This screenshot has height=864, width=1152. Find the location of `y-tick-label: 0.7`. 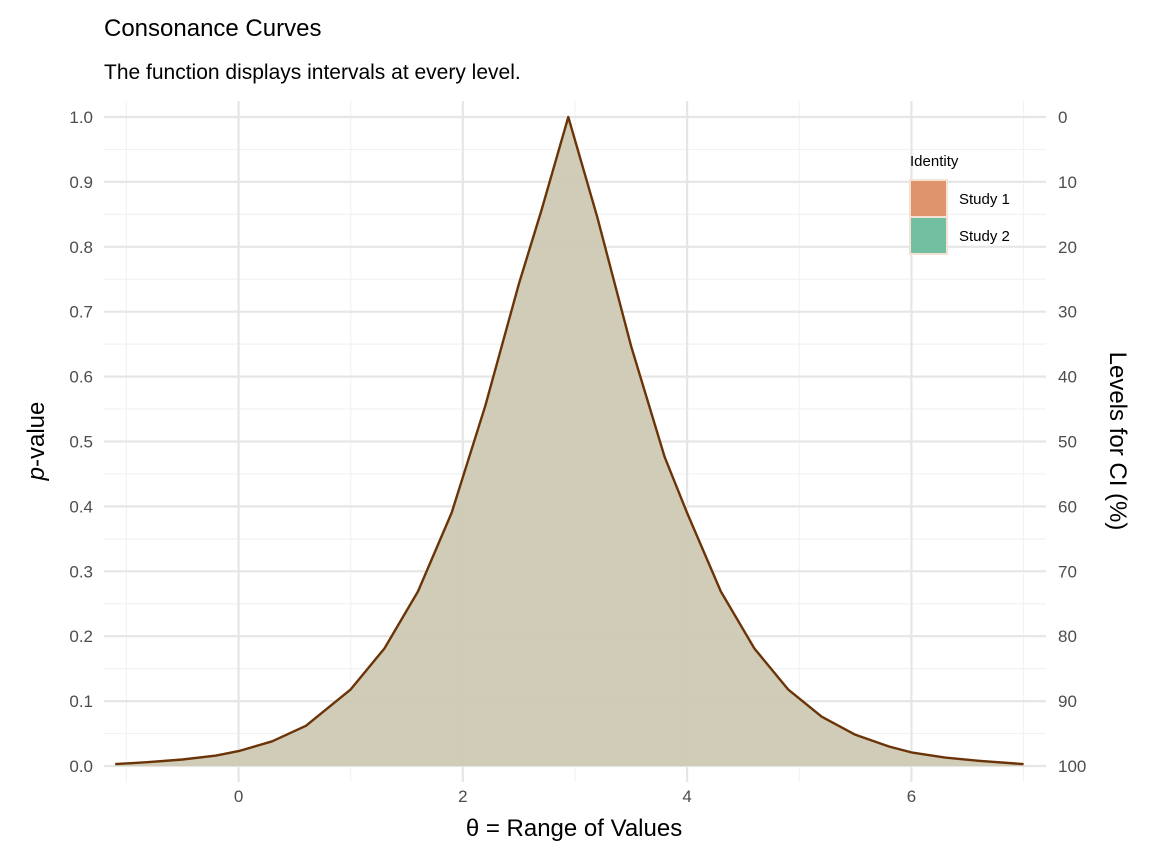

y-tick-label: 0.7 is located at coordinates (81, 312).